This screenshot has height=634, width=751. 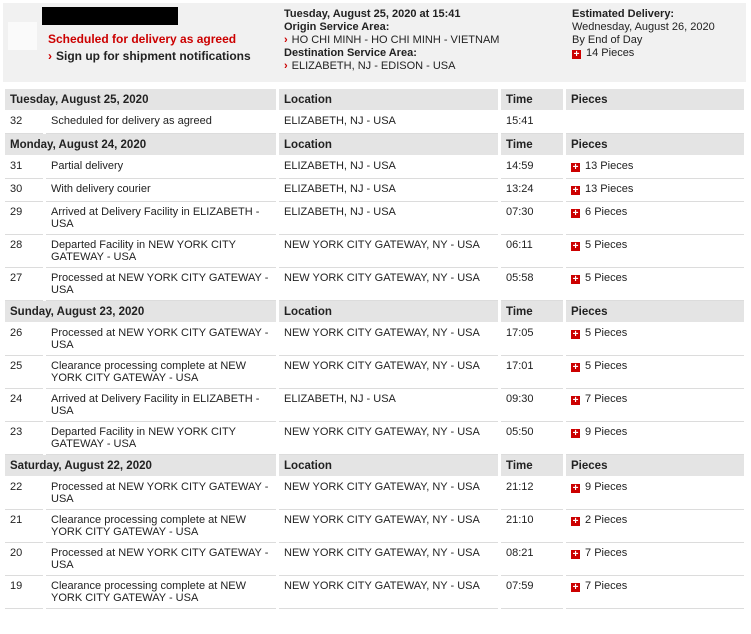 What do you see at coordinates (161, 190) in the screenshot?
I see `event-description: With delivery courier` at bounding box center [161, 190].